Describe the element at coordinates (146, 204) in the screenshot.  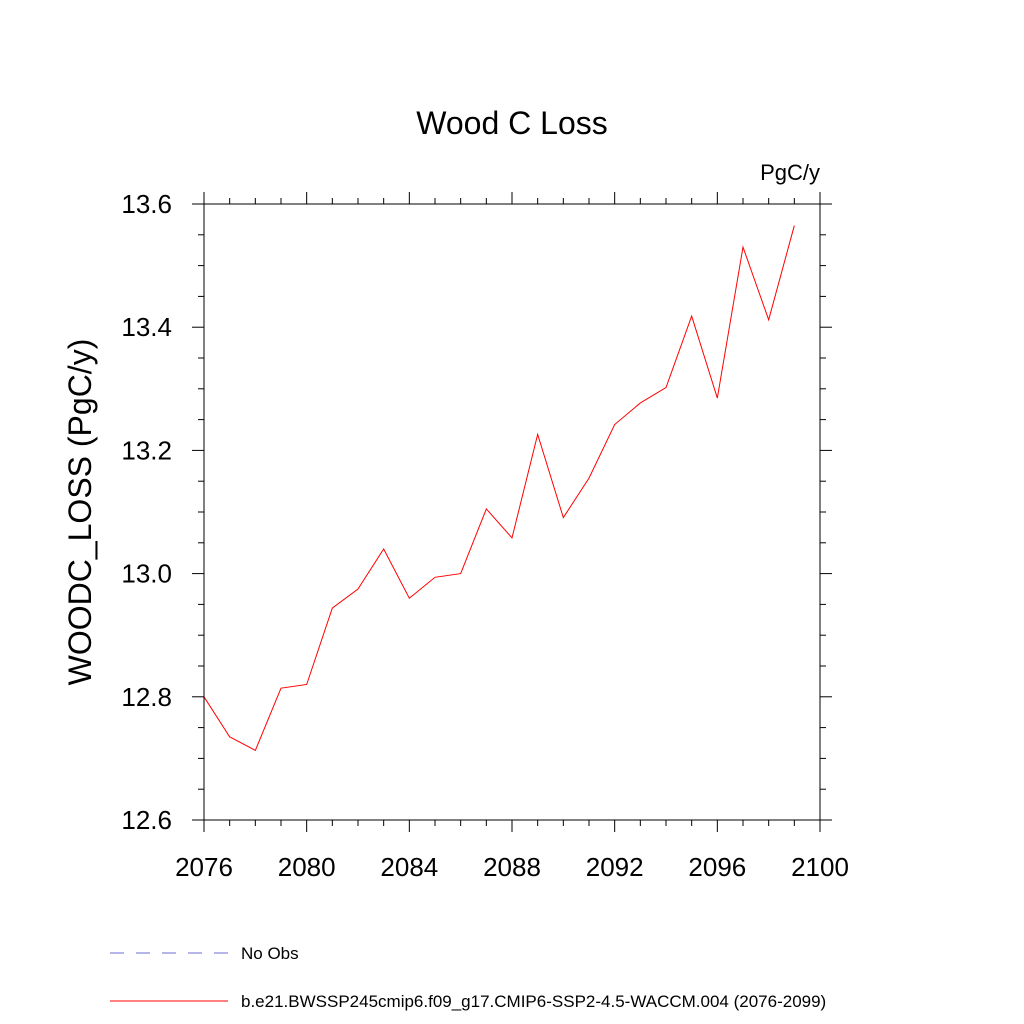
I see `y-tick-label: 13.6` at that location.